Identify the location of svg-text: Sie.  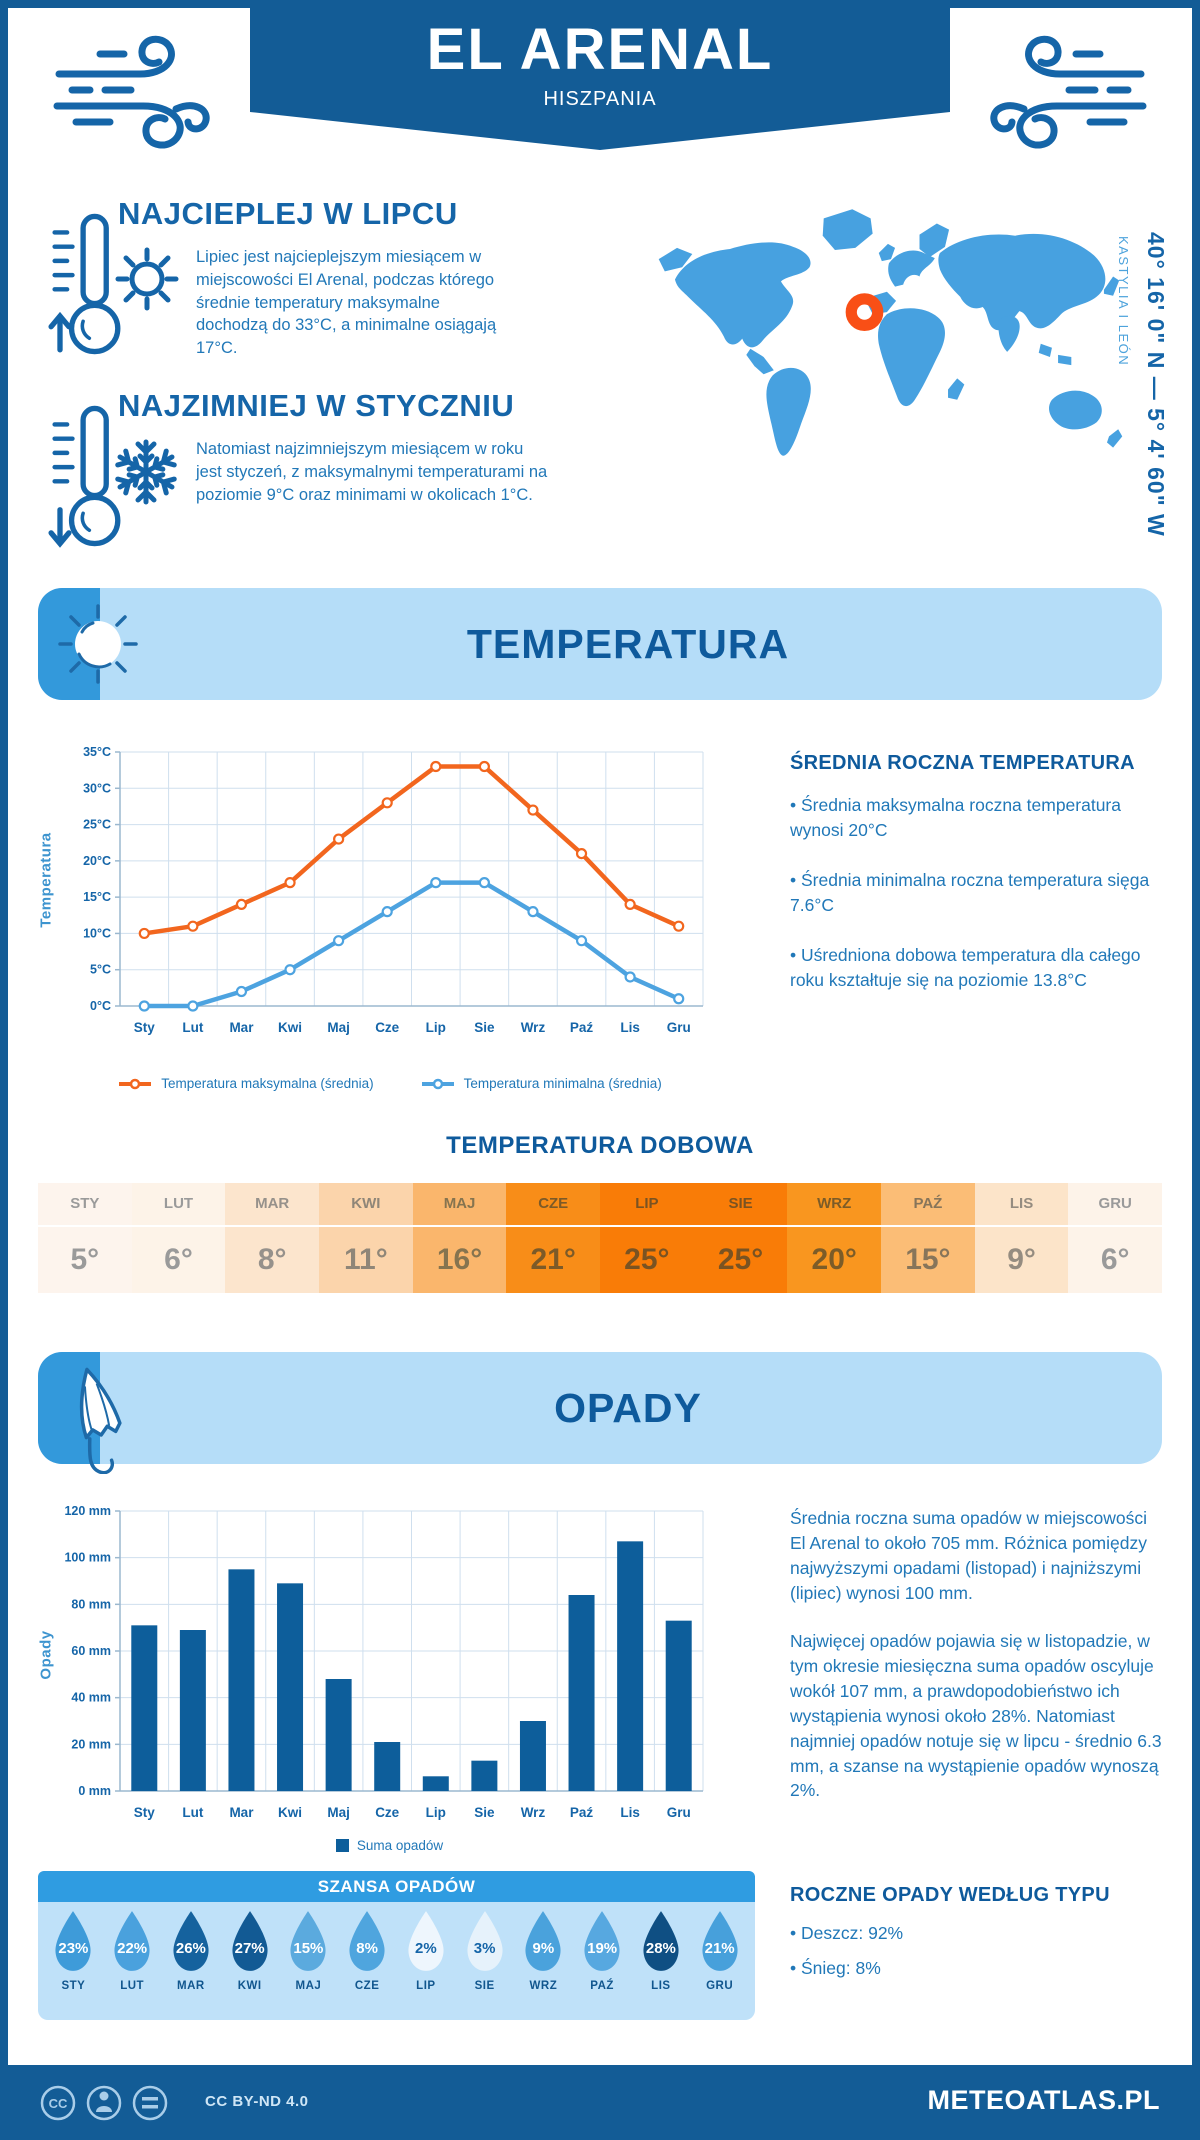
(484, 1812).